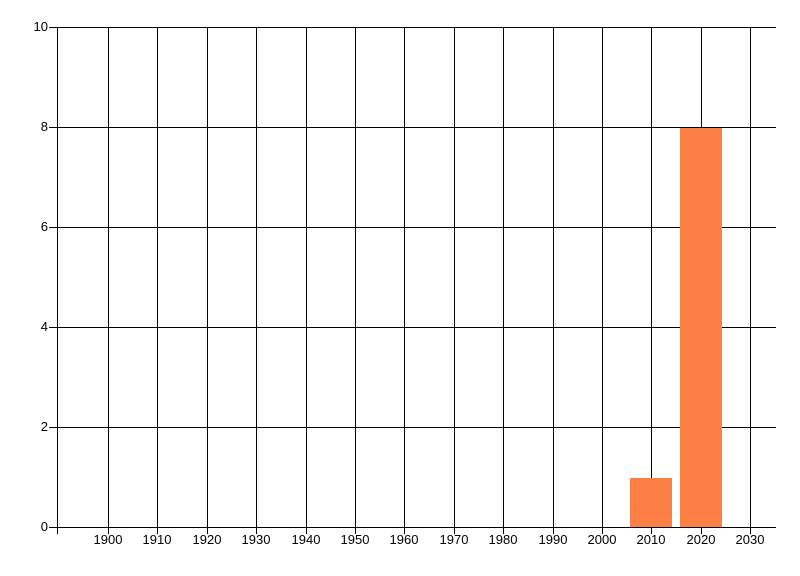  What do you see at coordinates (44, 326) in the screenshot?
I see `y-tick-label-4: 4` at bounding box center [44, 326].